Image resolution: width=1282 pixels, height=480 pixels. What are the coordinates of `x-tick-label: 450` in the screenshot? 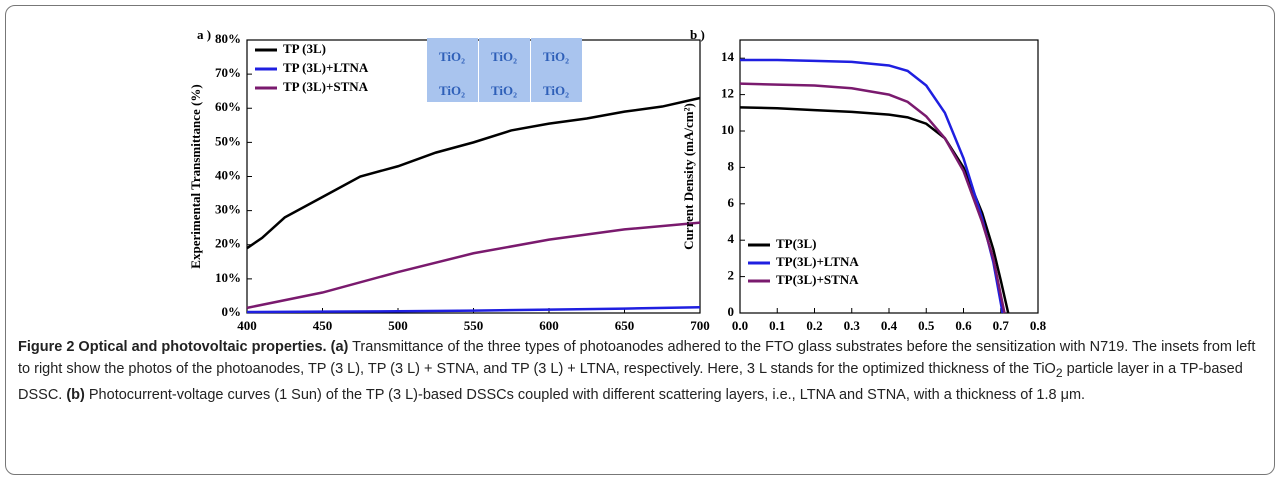 It's located at (323, 324).